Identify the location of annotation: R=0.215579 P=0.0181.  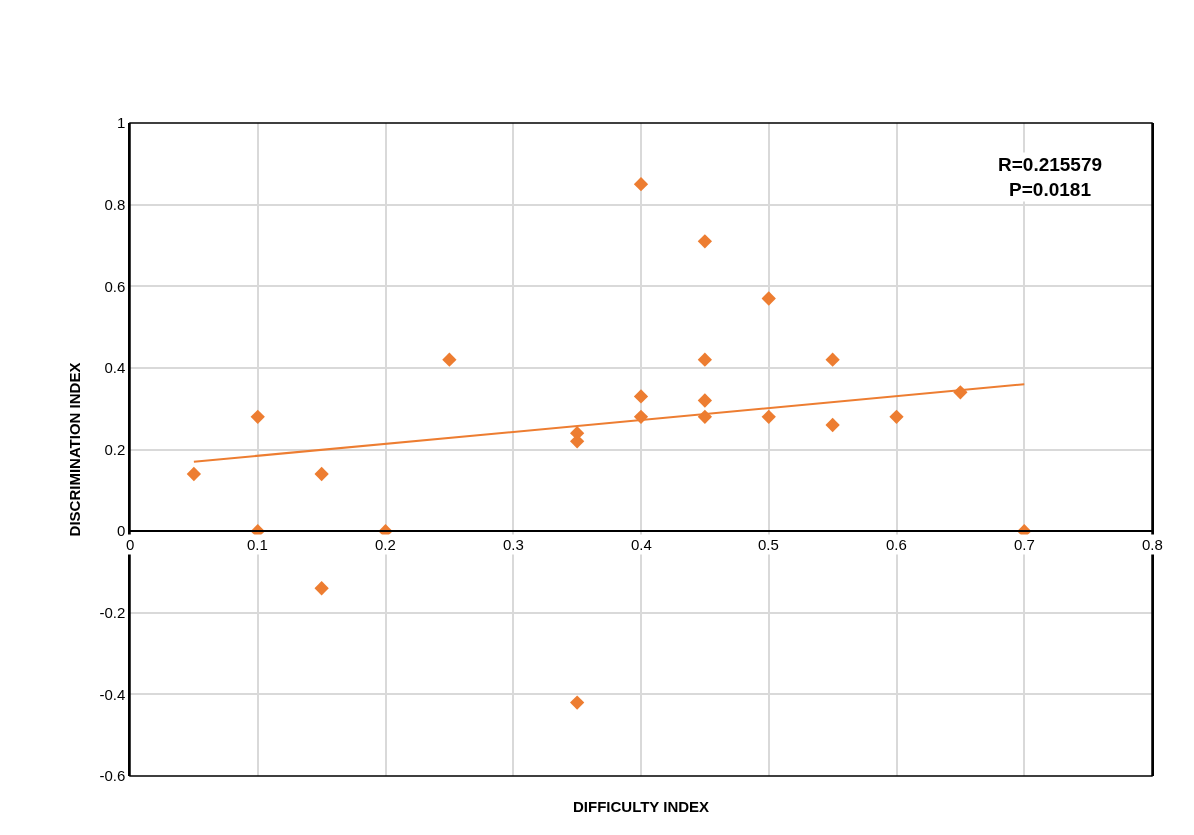
(1050, 177).